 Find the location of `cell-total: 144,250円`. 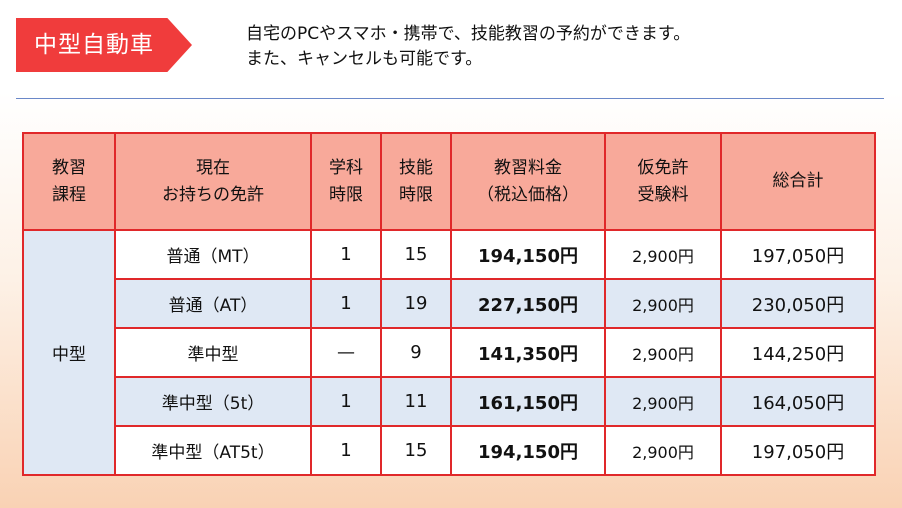

cell-total: 144,250円 is located at coordinates (798, 352).